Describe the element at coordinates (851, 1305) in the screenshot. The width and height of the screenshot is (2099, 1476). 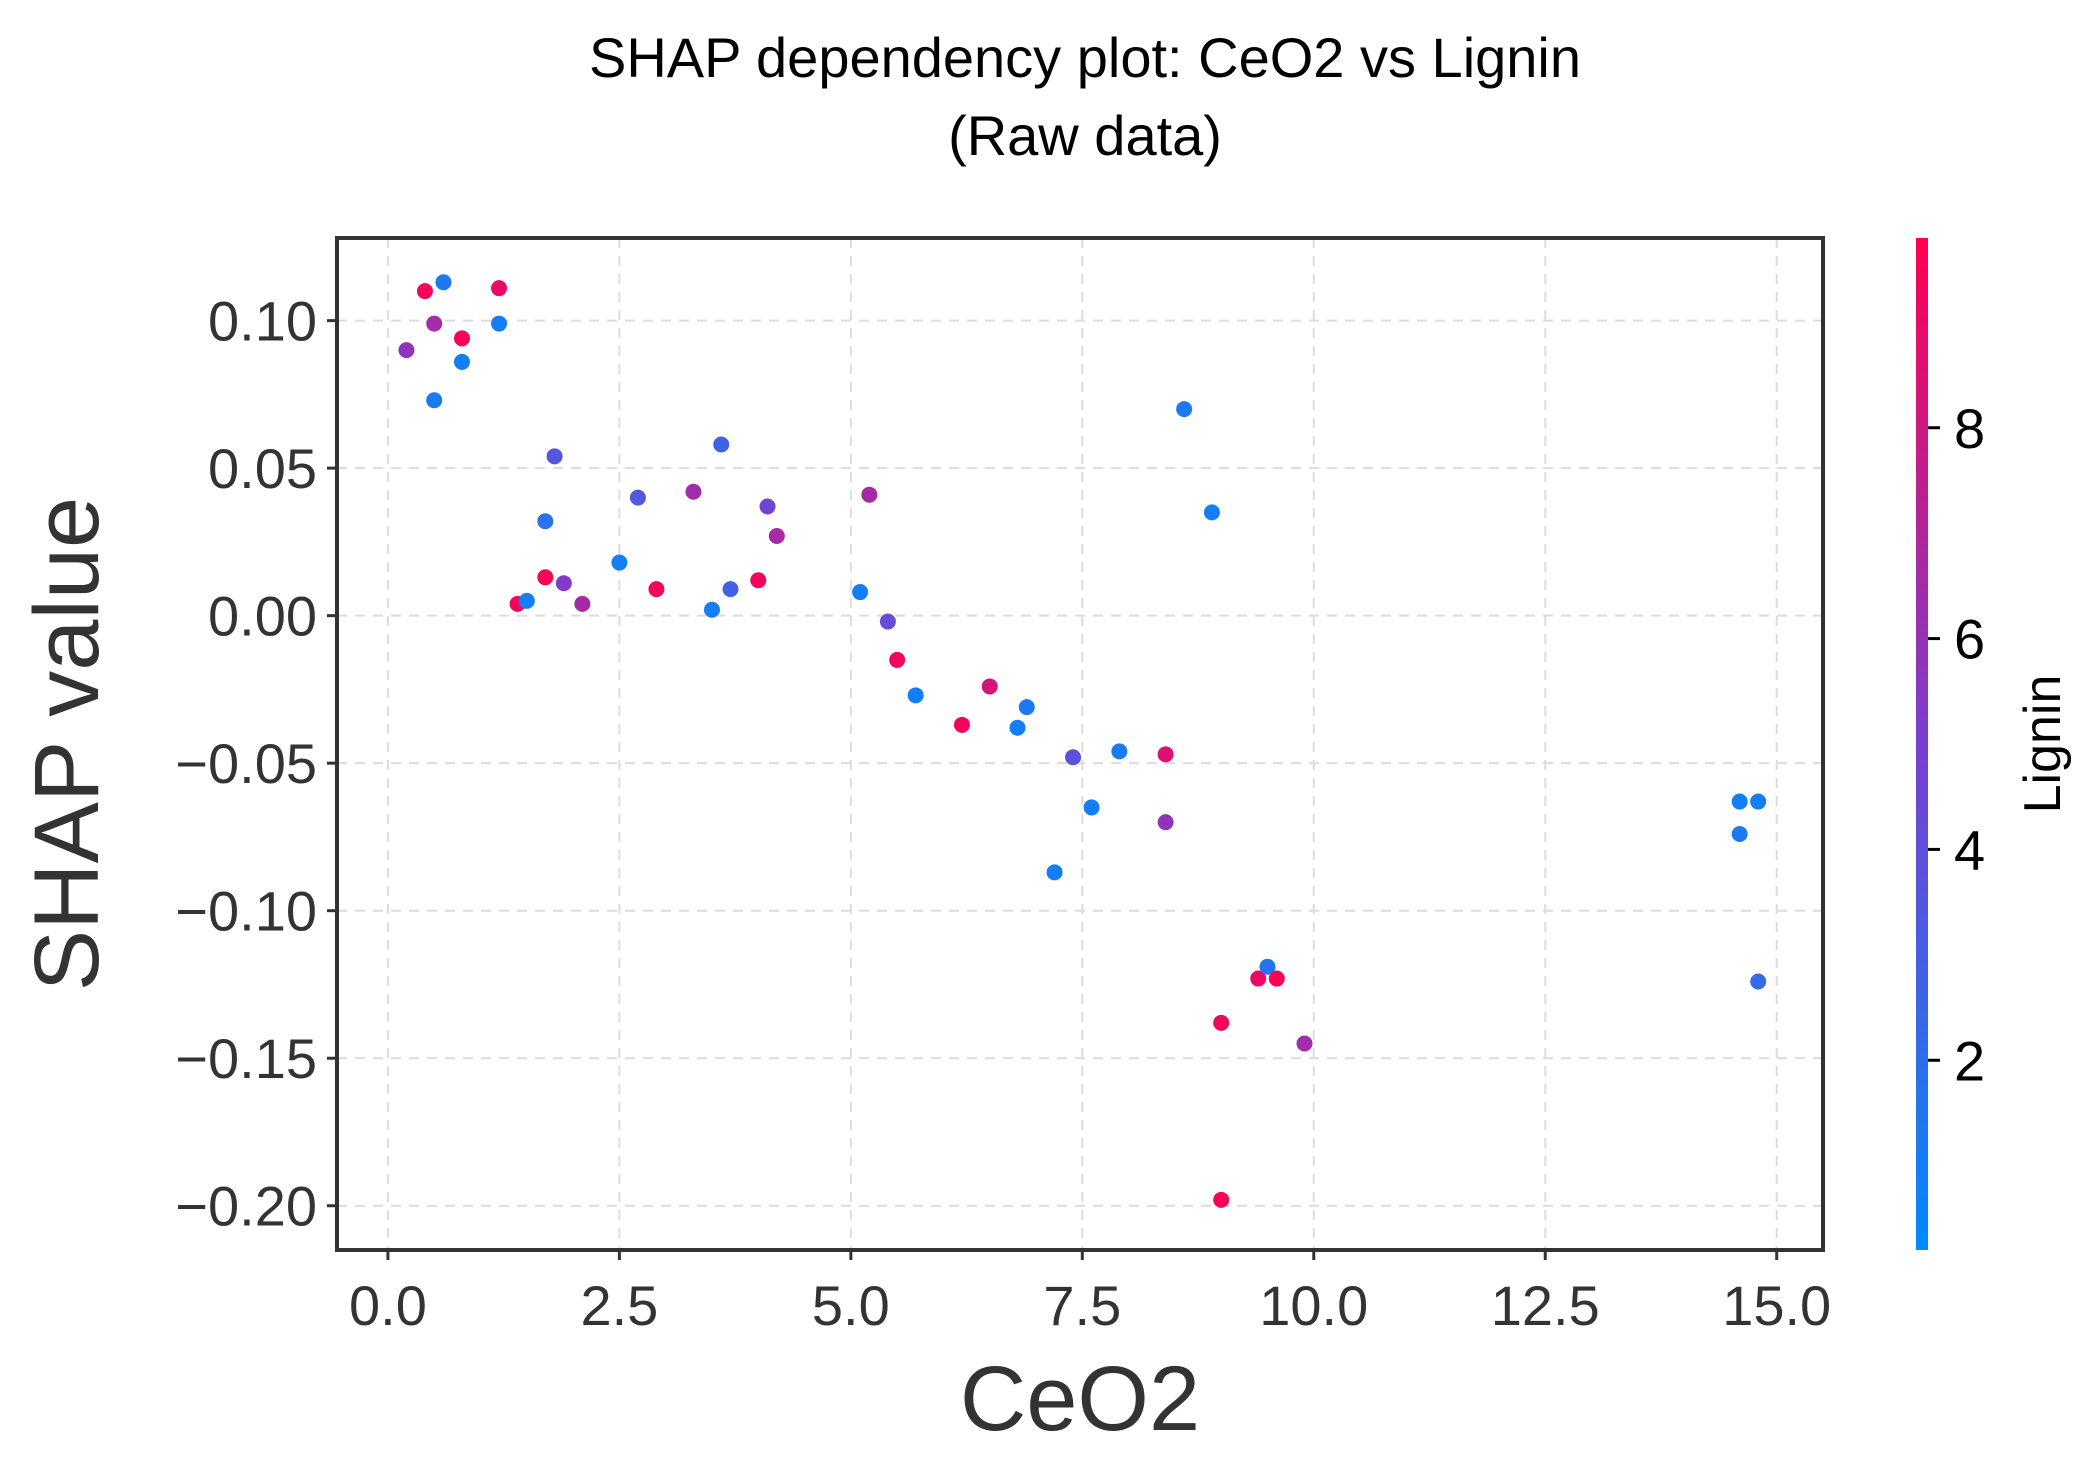
I see `x-tick-label: 5.0` at that location.